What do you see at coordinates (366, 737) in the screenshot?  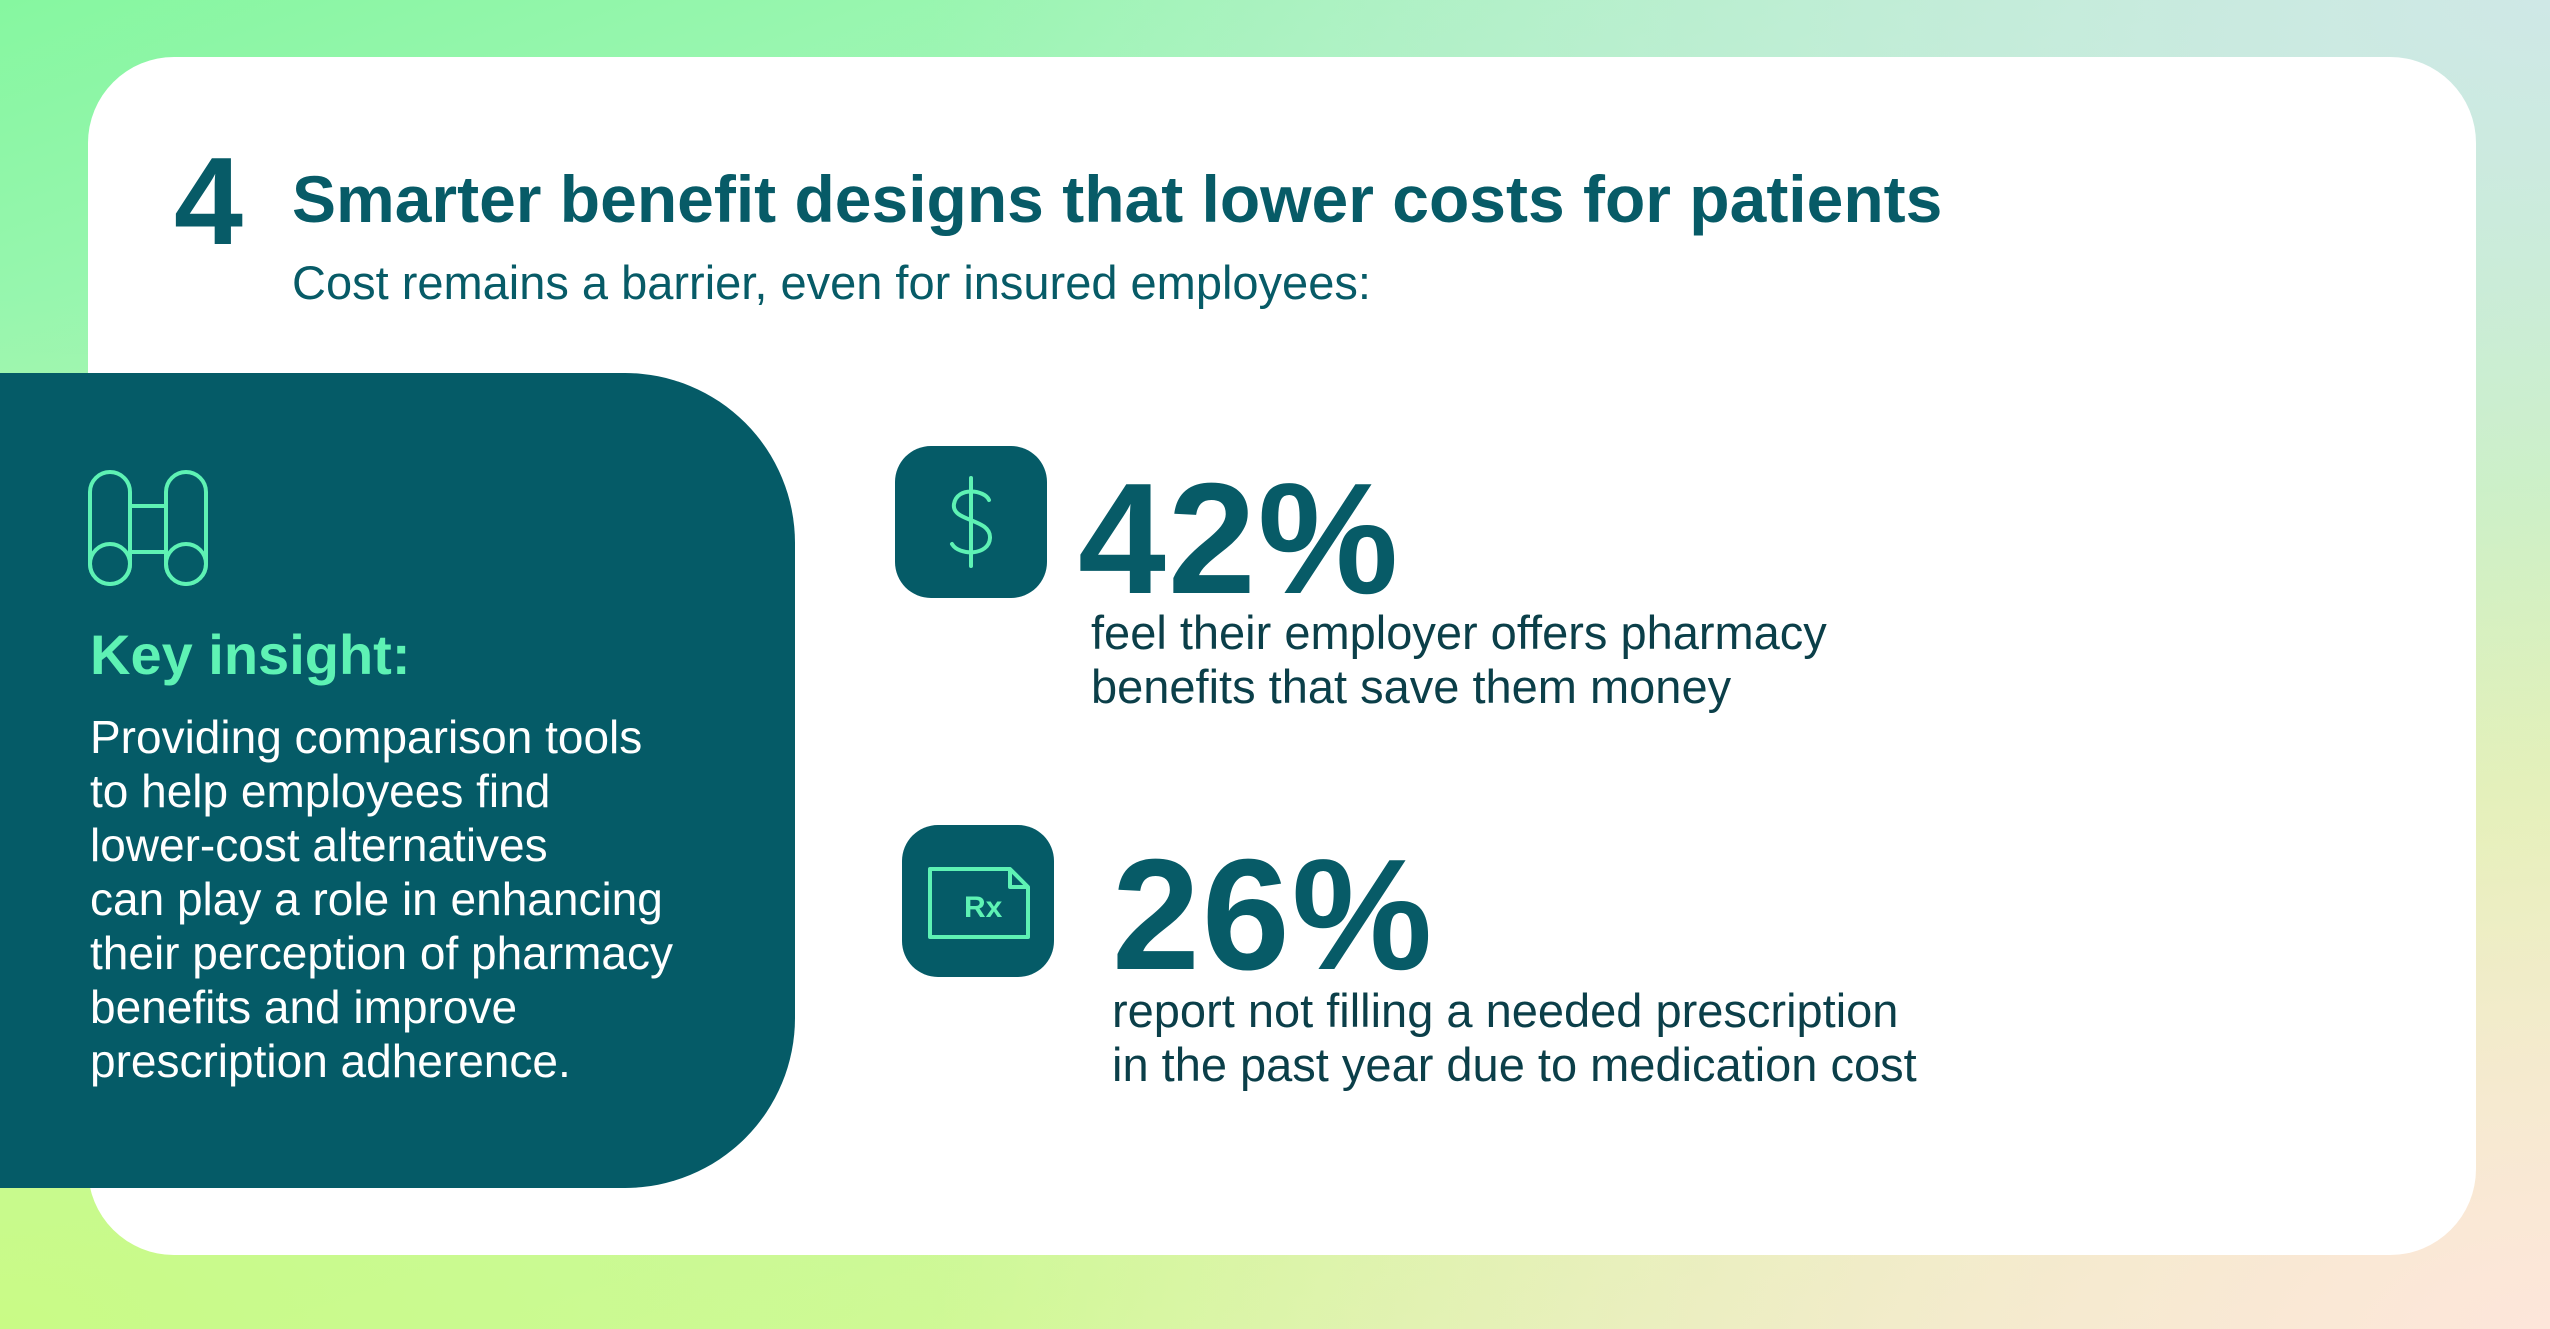 I see `key-insight-line: Providing comparison tools` at bounding box center [366, 737].